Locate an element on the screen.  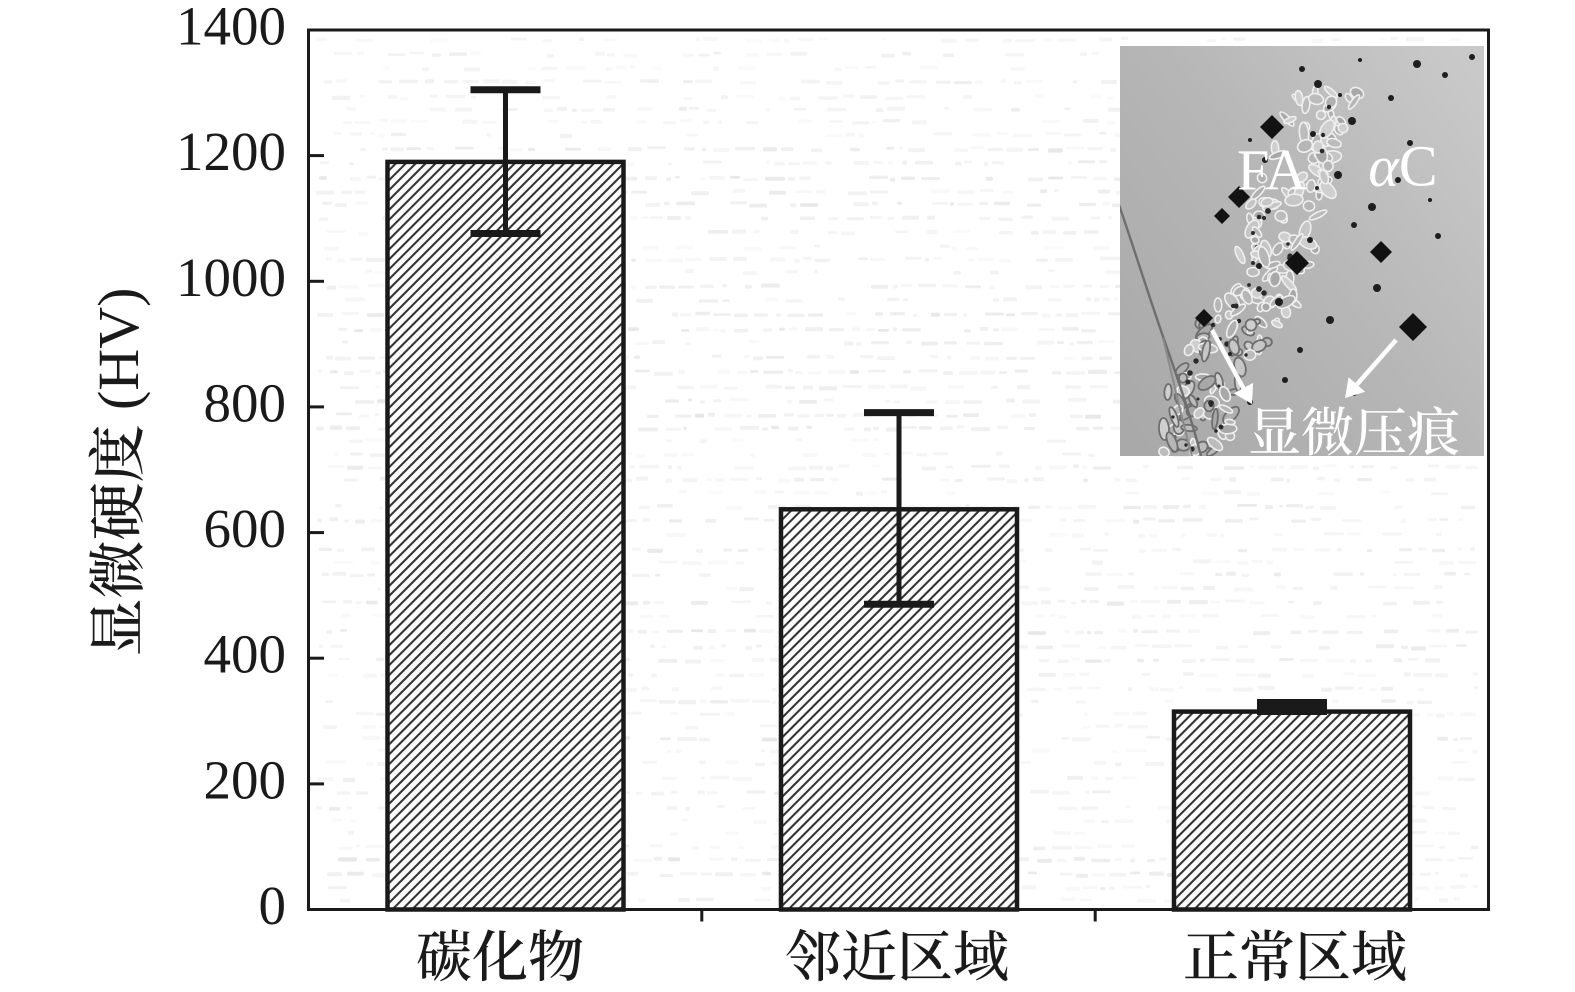
svg-text: 200 is located at coordinates (245, 779).